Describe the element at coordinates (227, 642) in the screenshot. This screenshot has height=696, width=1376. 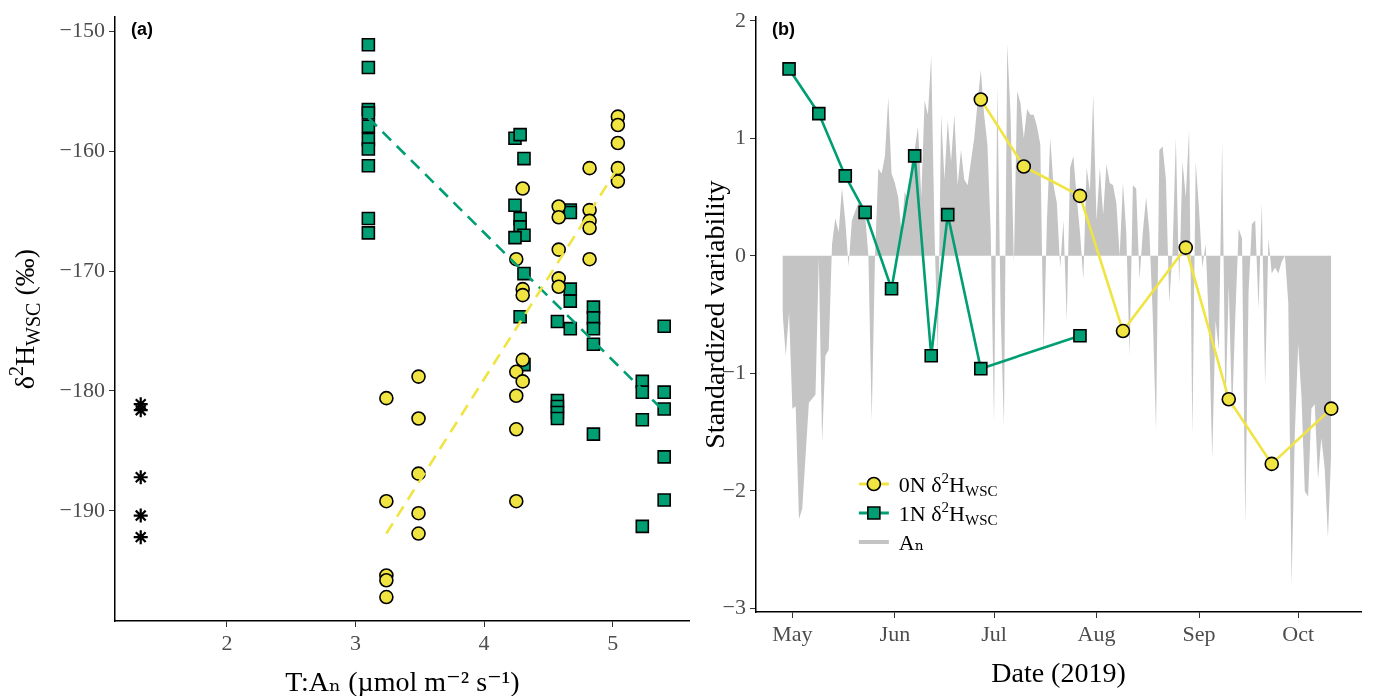
I see `x-tick-label: 2` at that location.